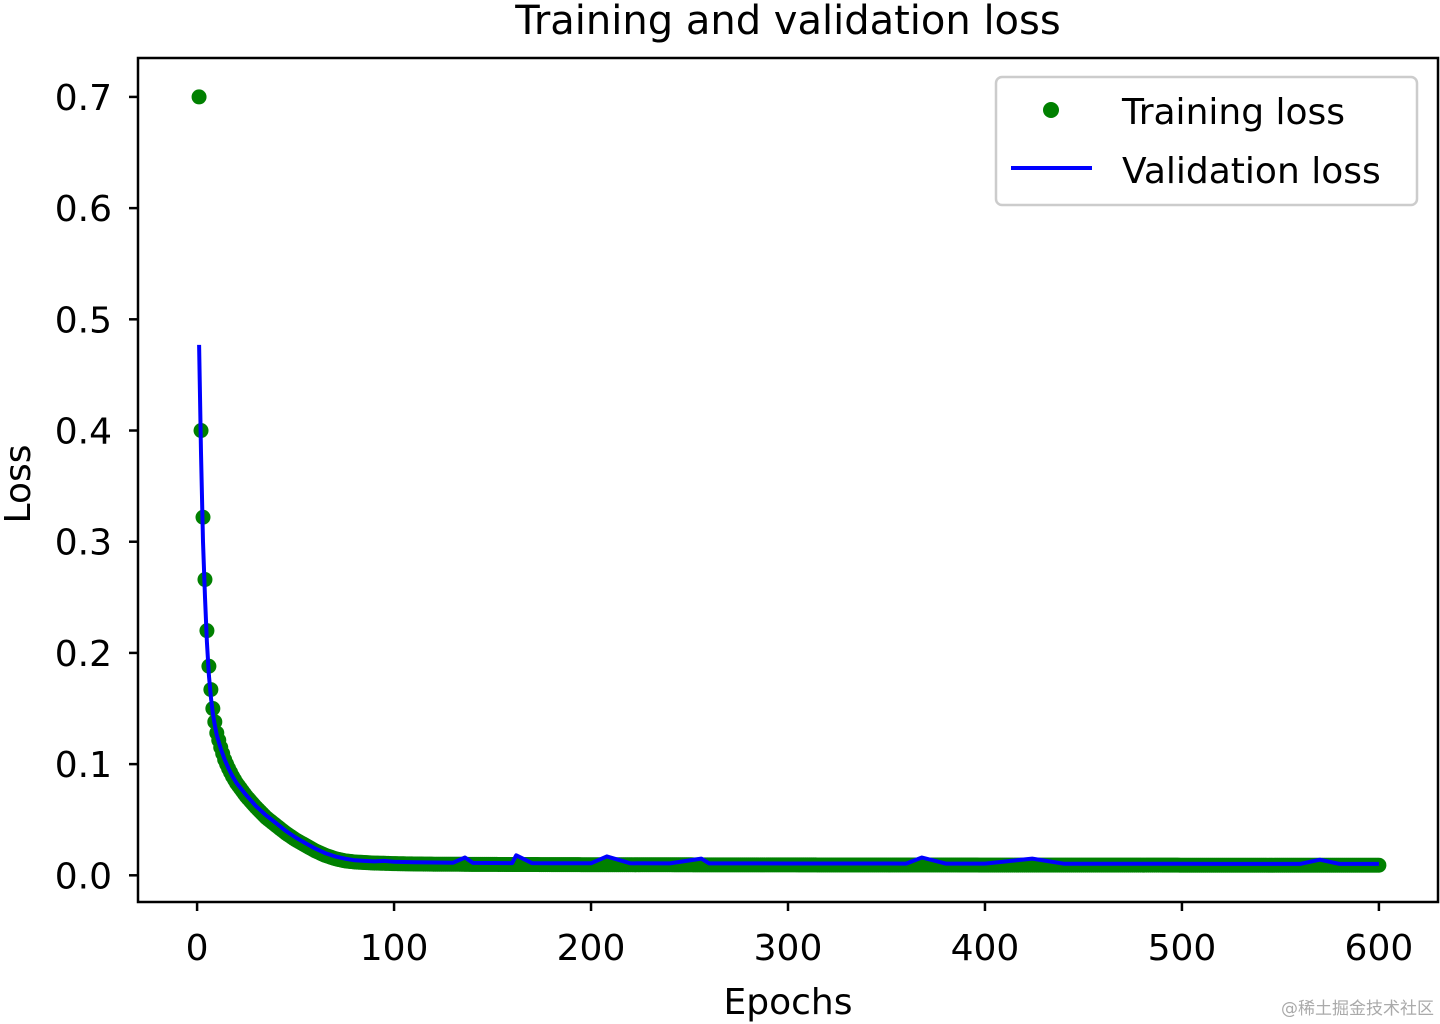  What do you see at coordinates (197, 948) in the screenshot?
I see `x-tick-label: 0` at bounding box center [197, 948].